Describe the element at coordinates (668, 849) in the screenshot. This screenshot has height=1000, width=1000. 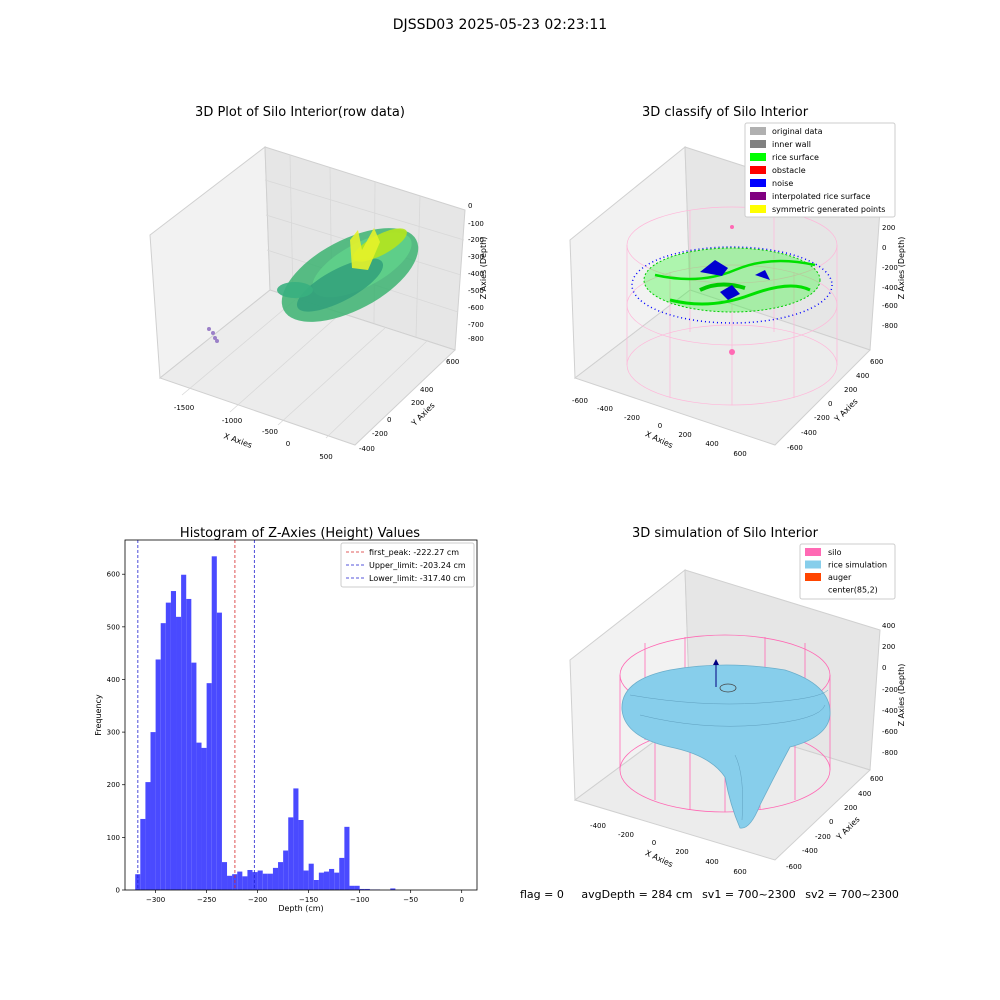
I see `x-tick-labels: -400 -200 0 200 400 600` at that location.